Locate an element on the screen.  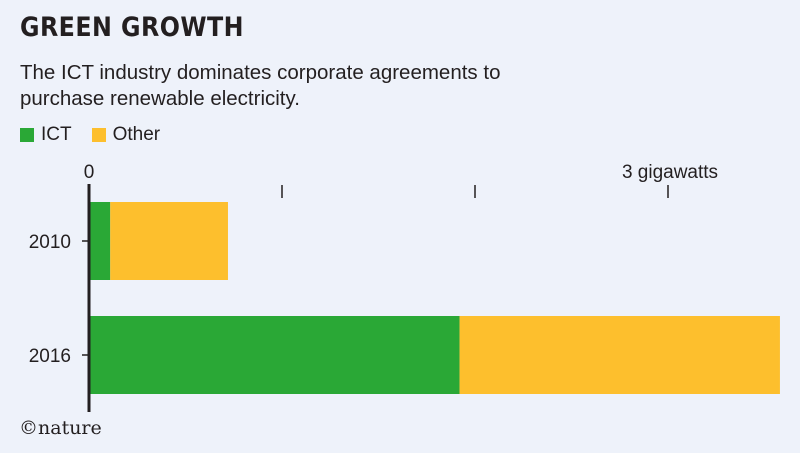
legend-label-other: Other is located at coordinates (136, 134).